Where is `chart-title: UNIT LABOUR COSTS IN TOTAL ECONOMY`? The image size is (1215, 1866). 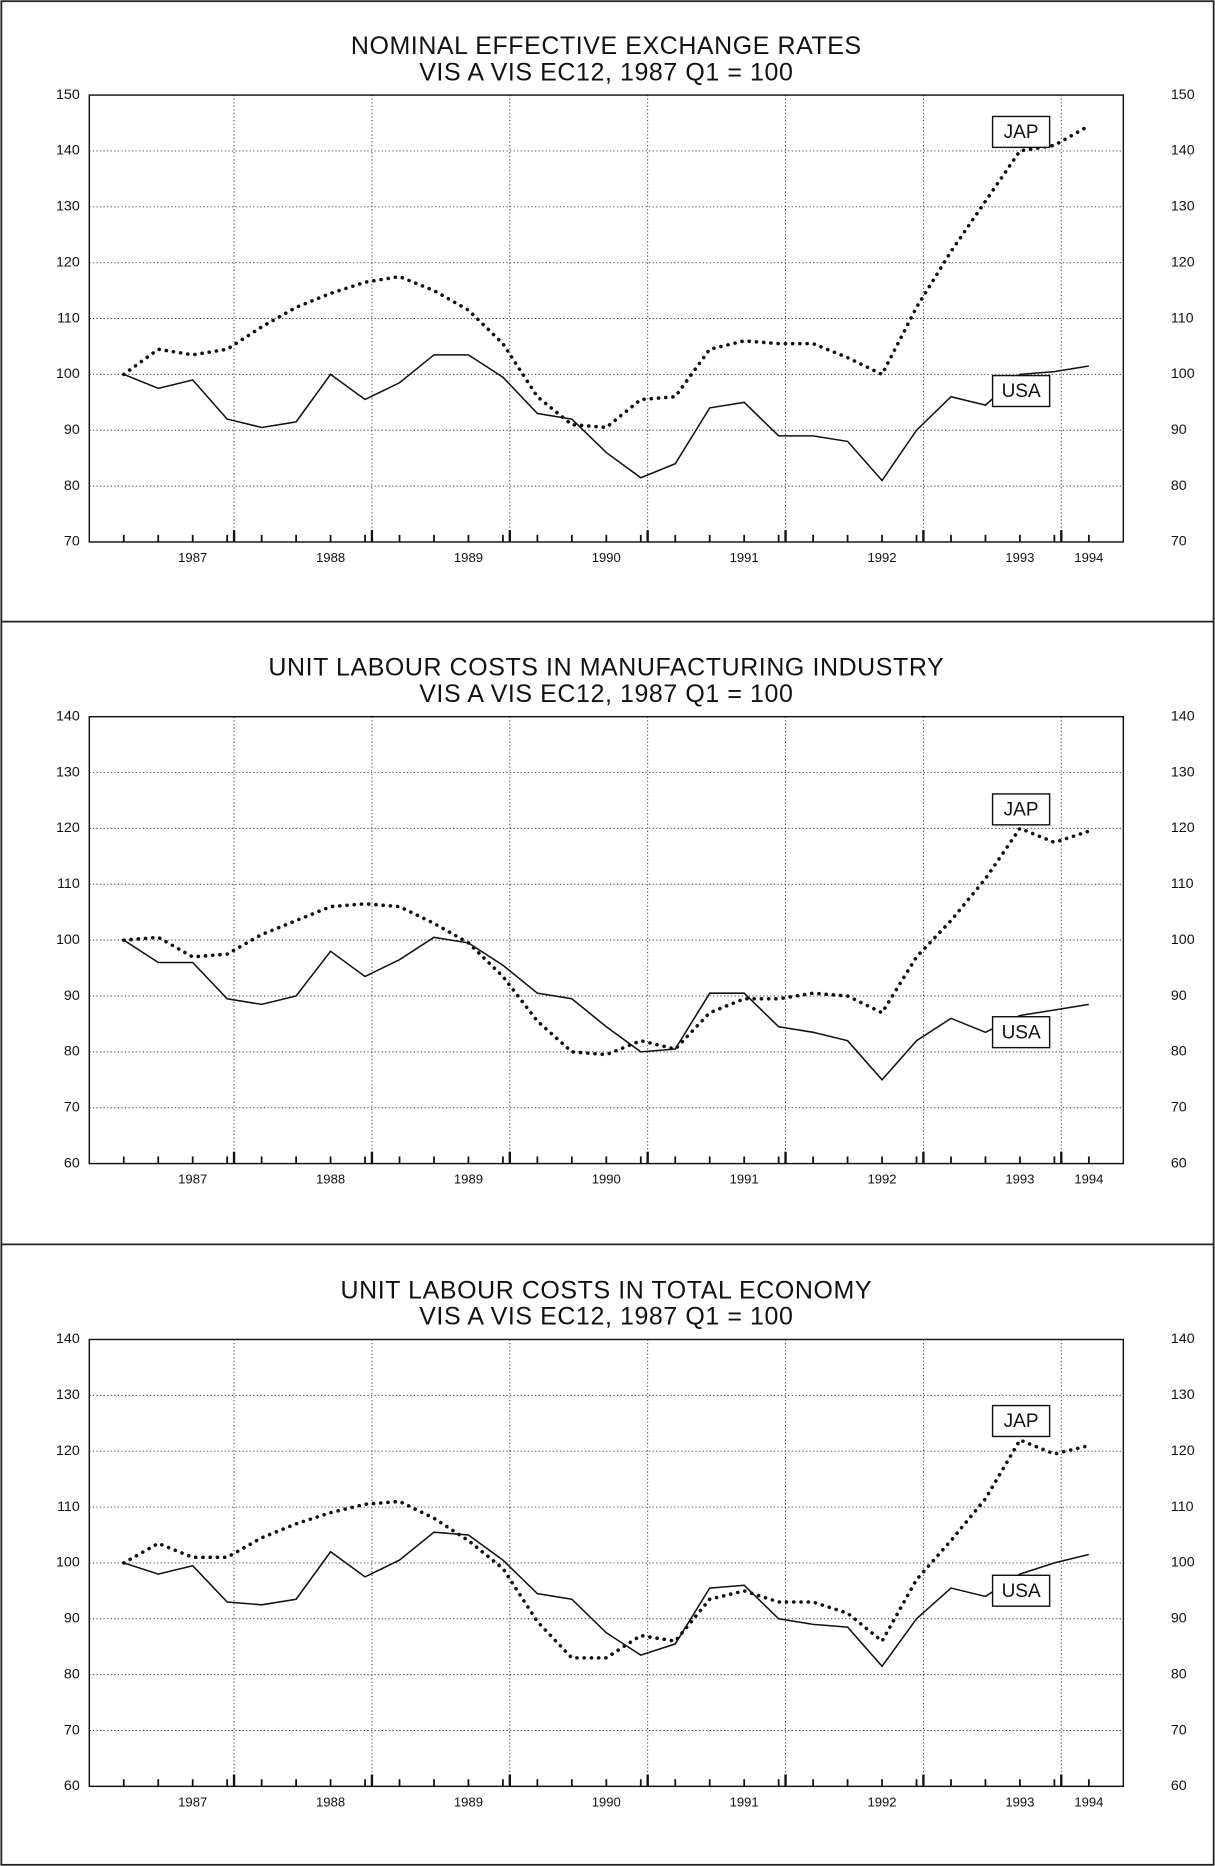 chart-title: UNIT LABOUR COSTS IN TOTAL ECONOMY is located at coordinates (607, 1291).